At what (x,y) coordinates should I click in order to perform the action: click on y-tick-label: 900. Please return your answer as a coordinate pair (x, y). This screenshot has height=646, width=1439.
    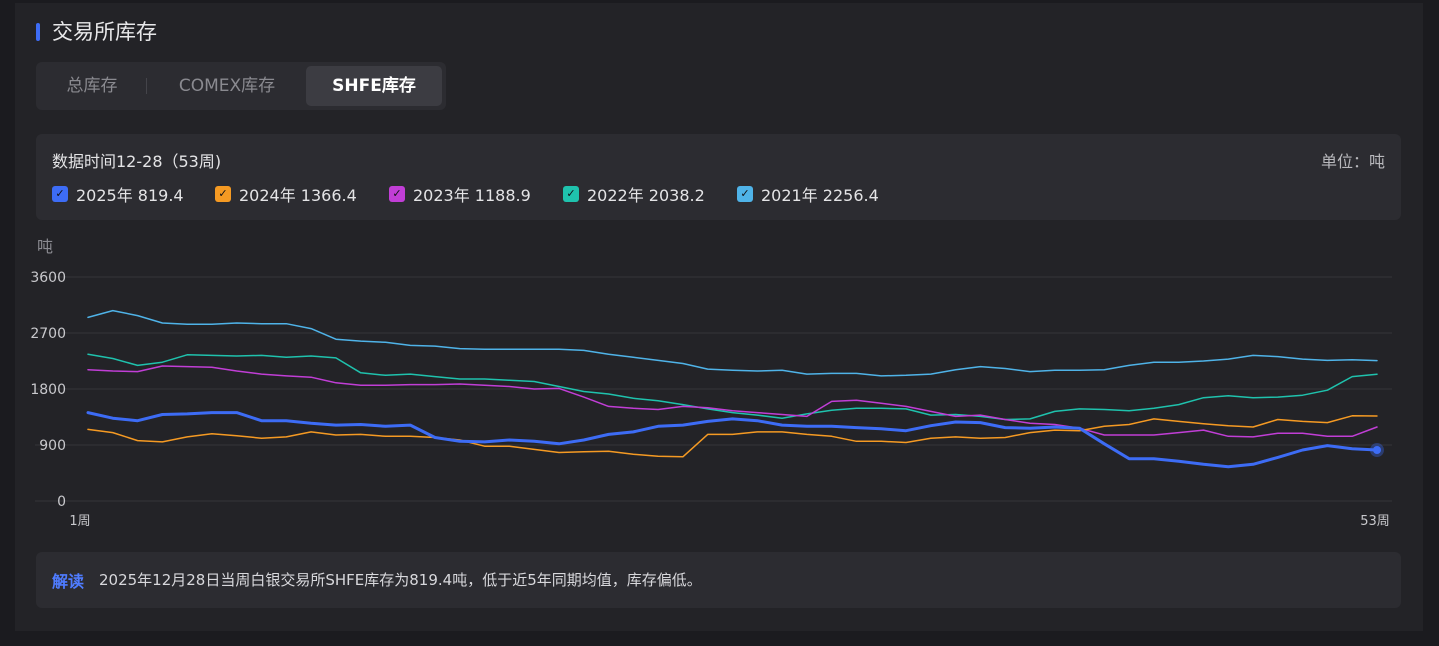
    Looking at the image, I should click on (52, 446).